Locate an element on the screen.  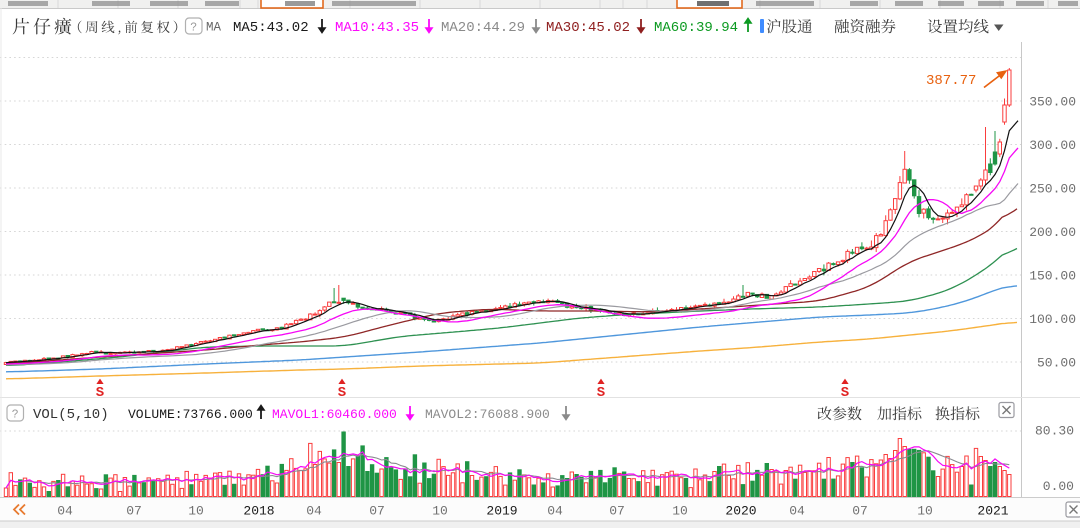
svg-text: MAVOL2:76088.900 is located at coordinates (487, 414).